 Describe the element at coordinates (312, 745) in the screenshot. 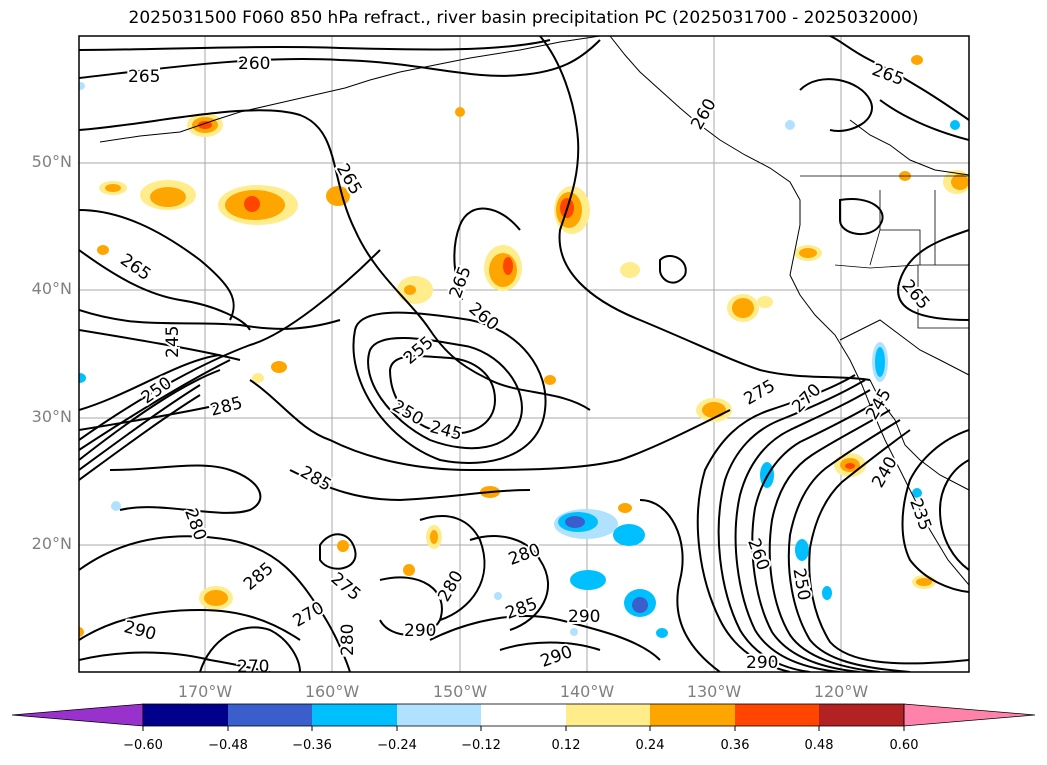

I see `colorbar-tick-label: −0.36` at that location.